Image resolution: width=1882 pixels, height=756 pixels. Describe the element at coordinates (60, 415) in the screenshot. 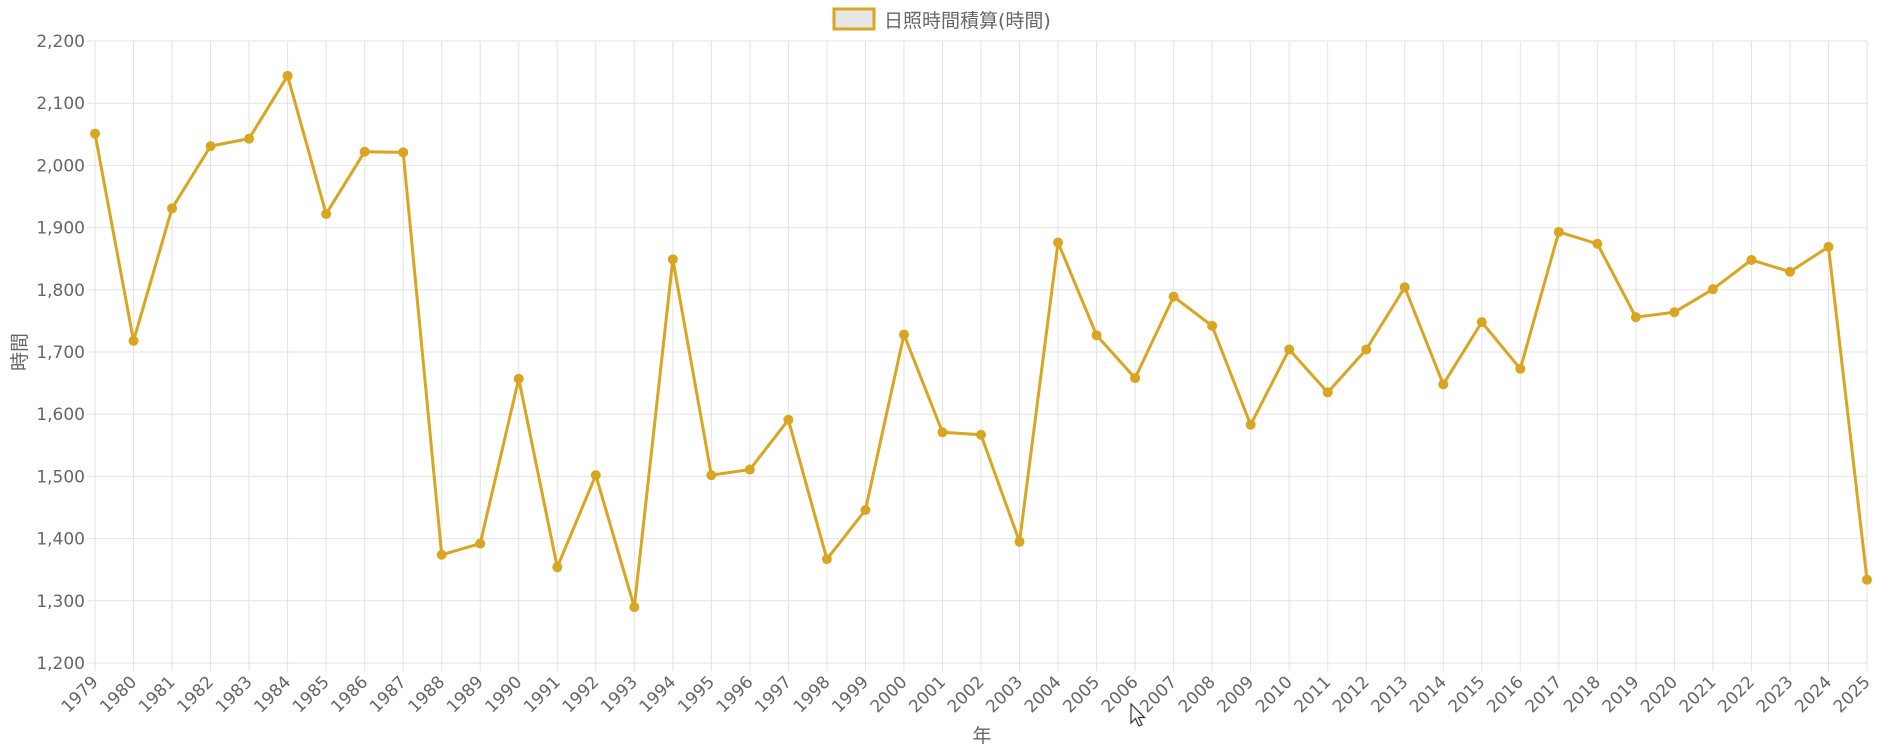

I see `y-tick-label: 1,600` at that location.